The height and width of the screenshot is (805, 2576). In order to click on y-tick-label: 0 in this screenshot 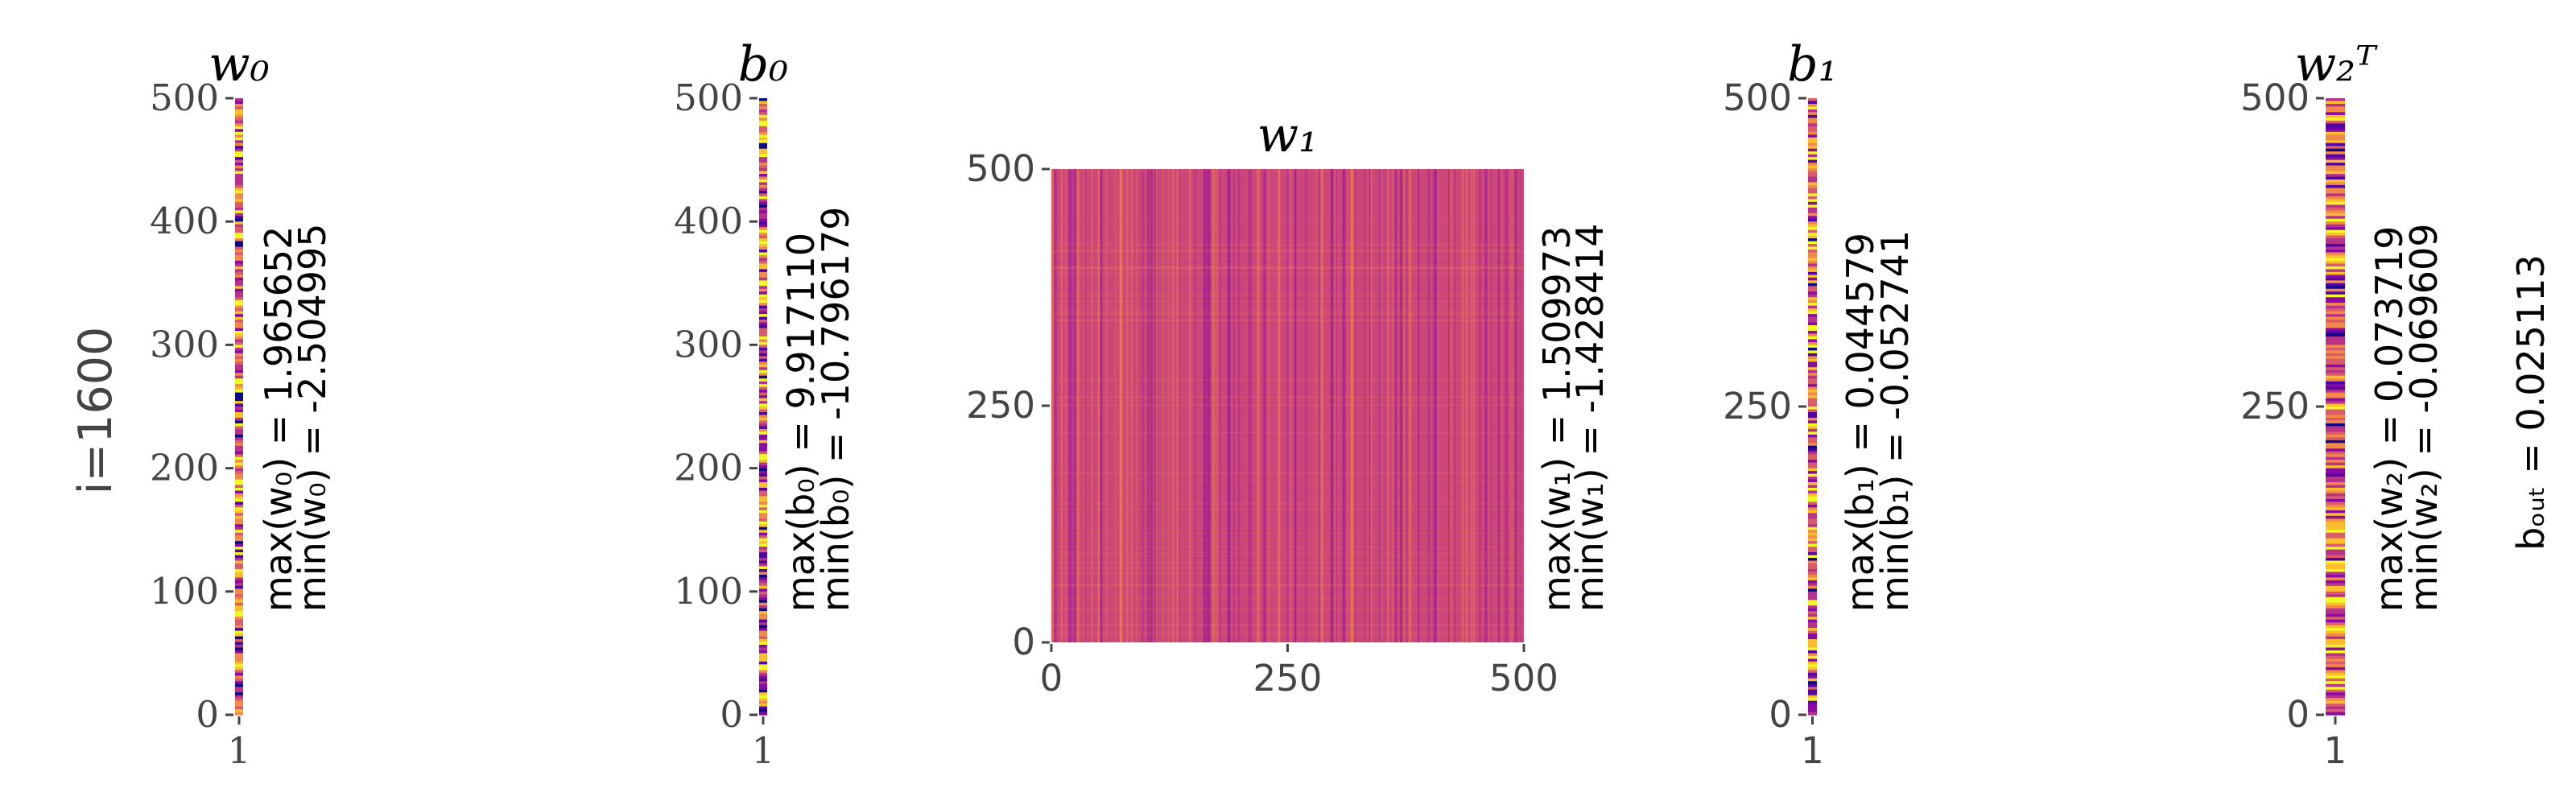, I will do `click(2298, 714)`.